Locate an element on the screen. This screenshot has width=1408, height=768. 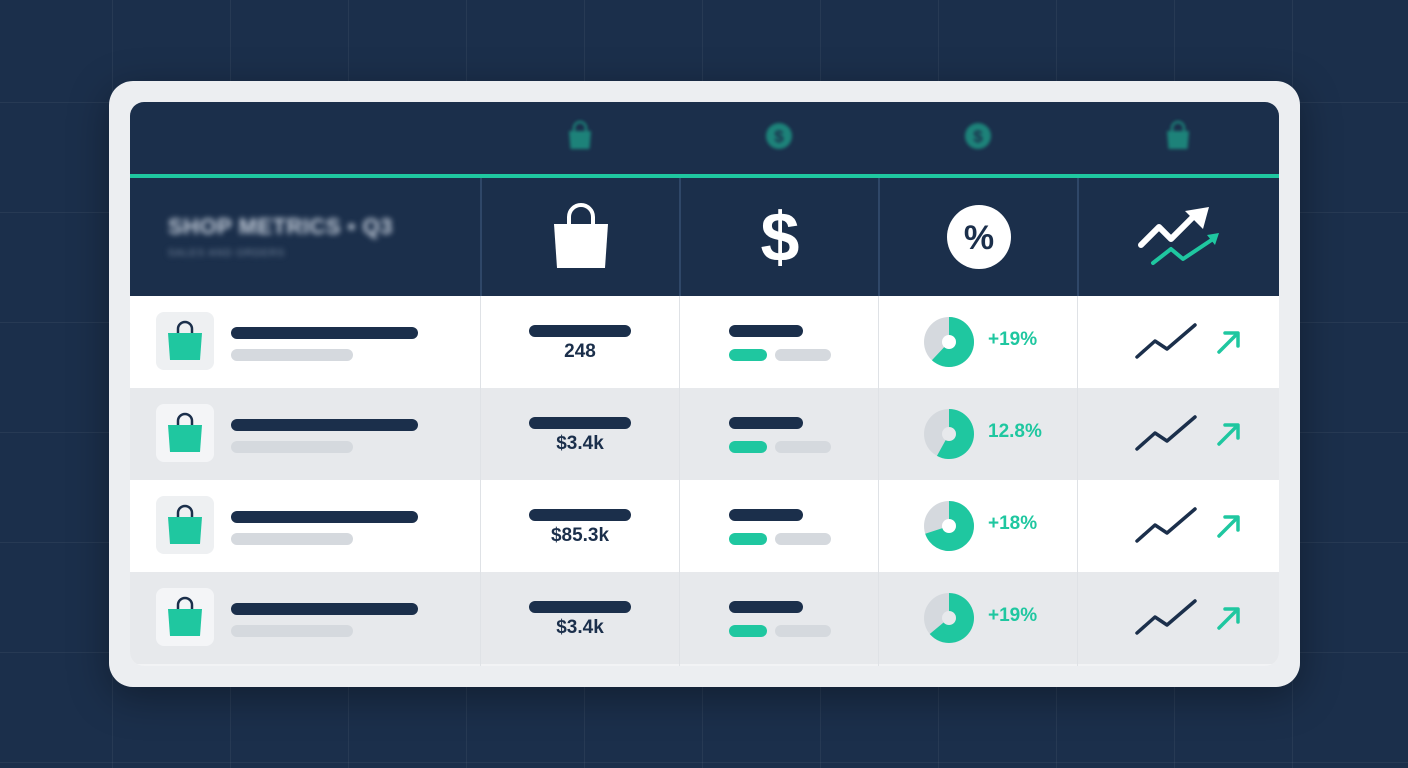
table-row: $3.4k 12.8% is located at coordinates (704, 434).